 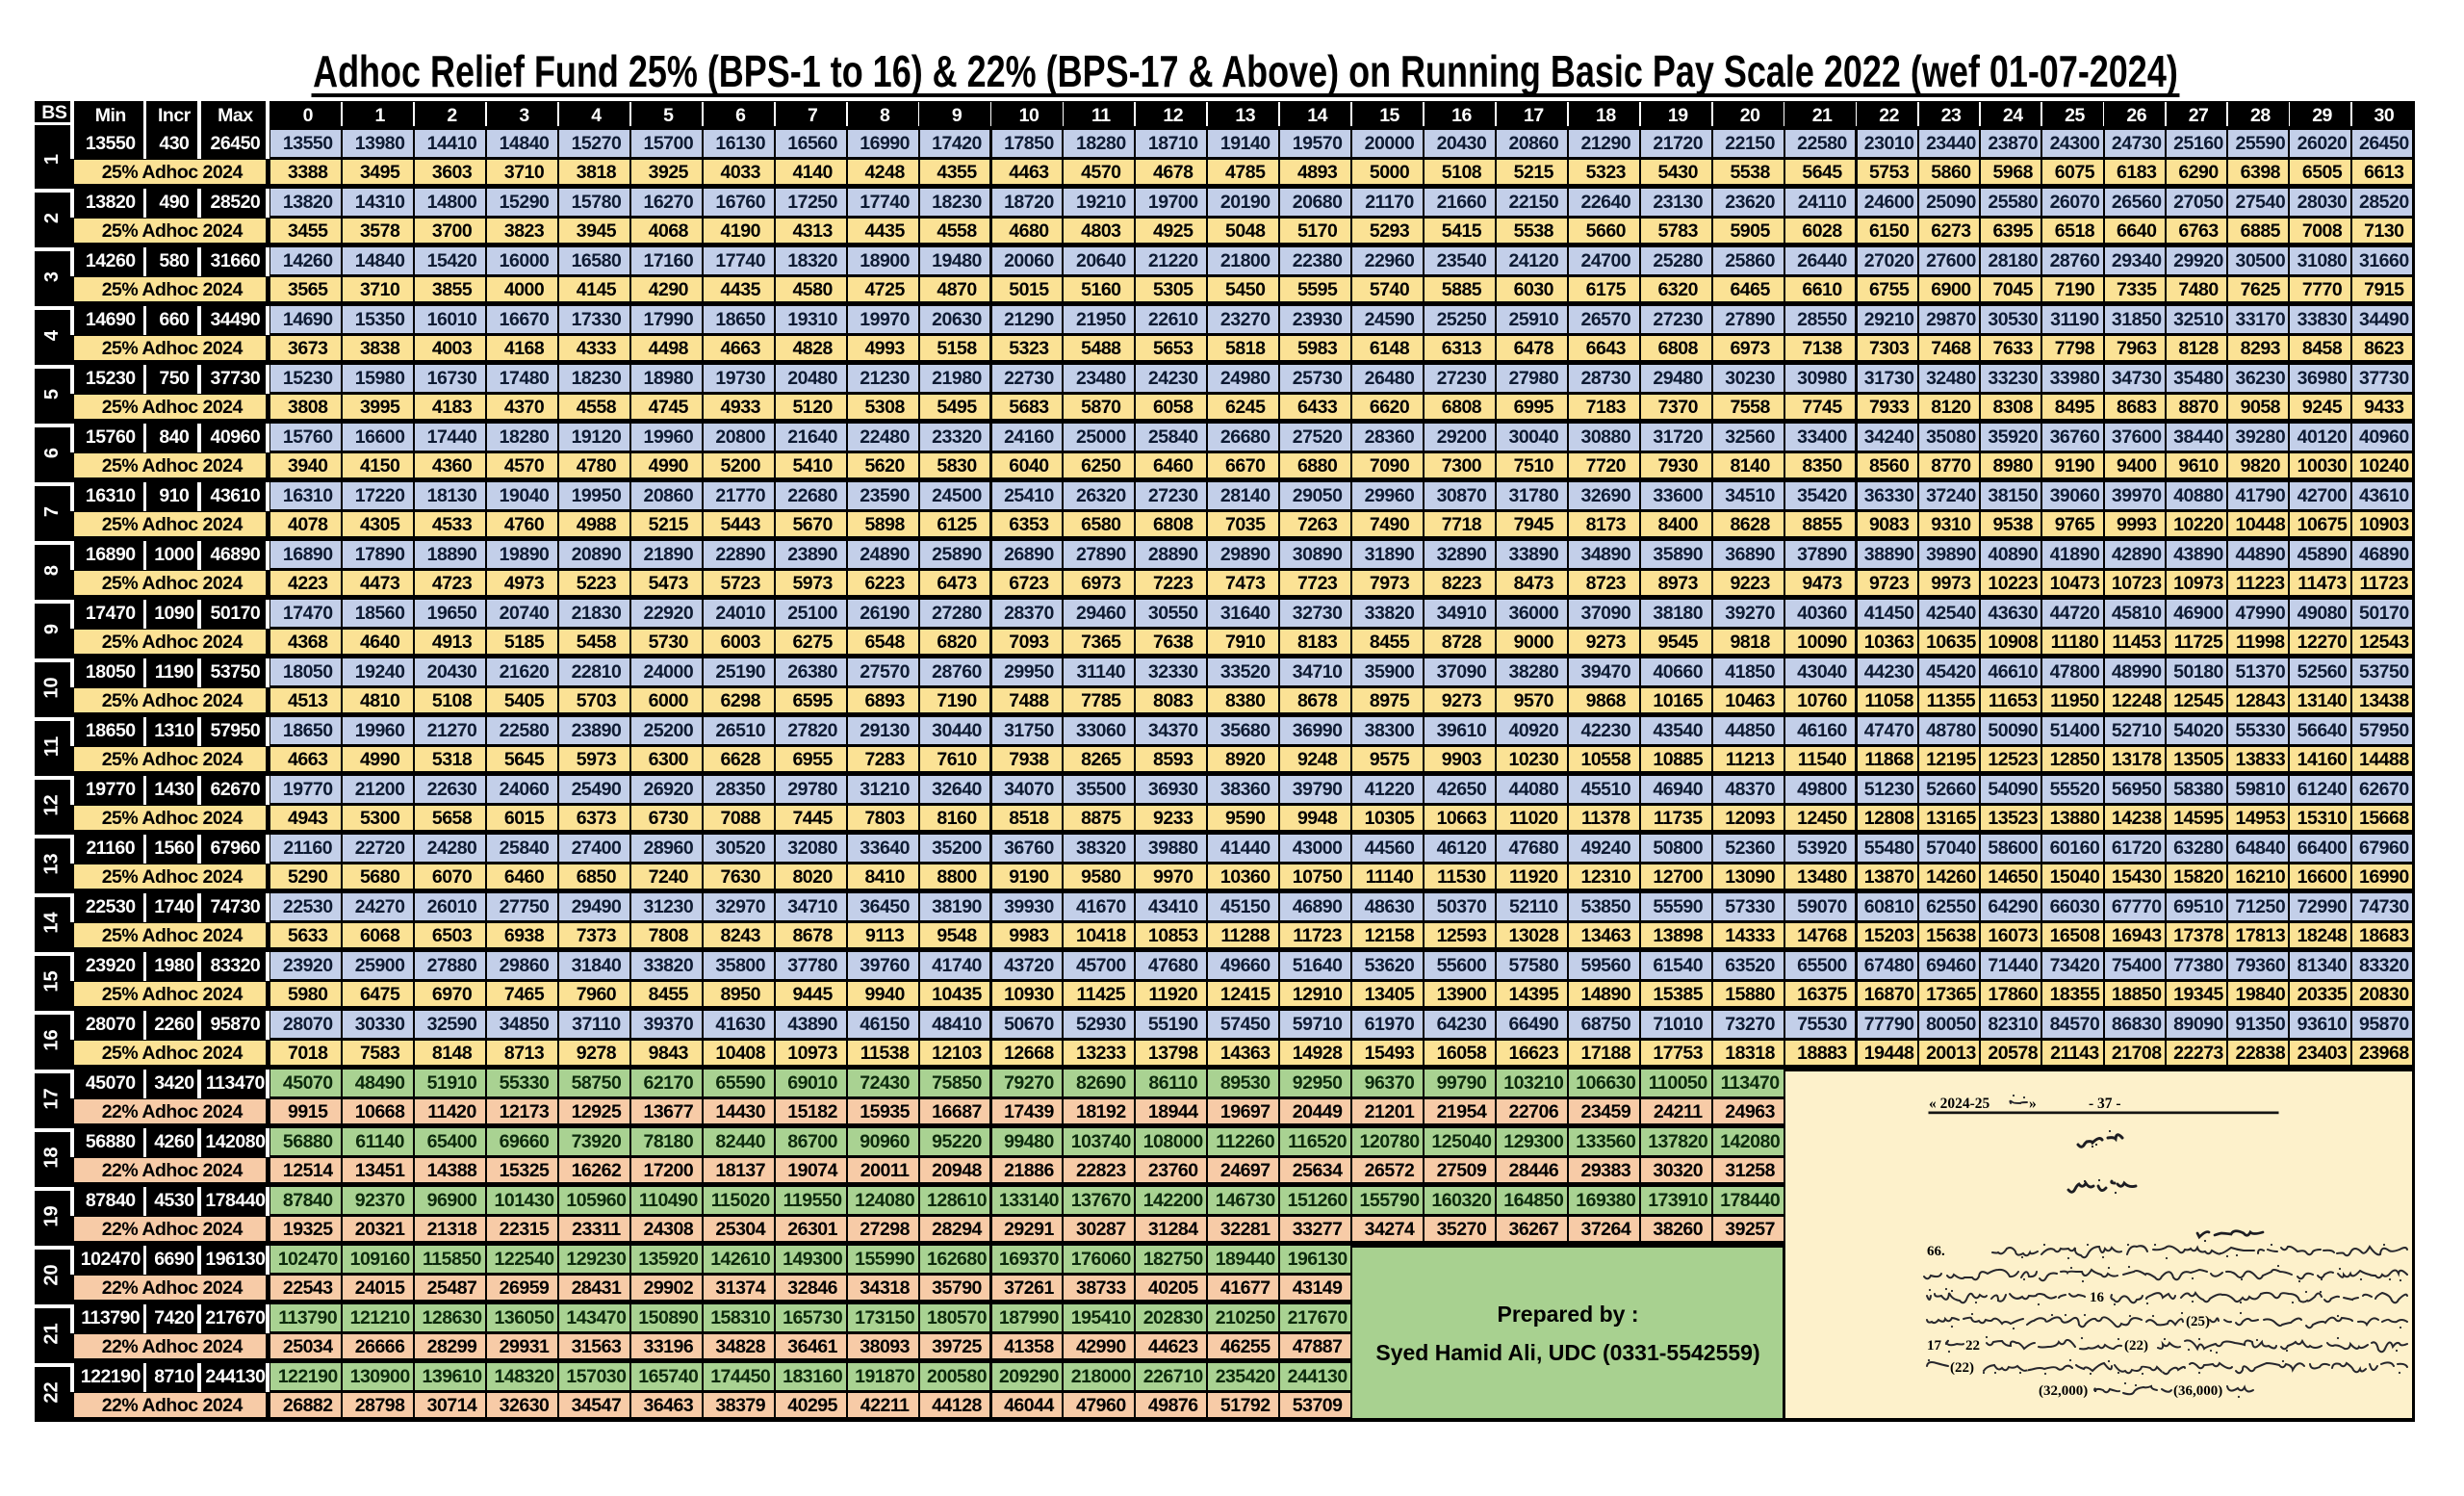 What do you see at coordinates (2097, 1297) in the screenshot?
I see `svg-text: 16` at bounding box center [2097, 1297].